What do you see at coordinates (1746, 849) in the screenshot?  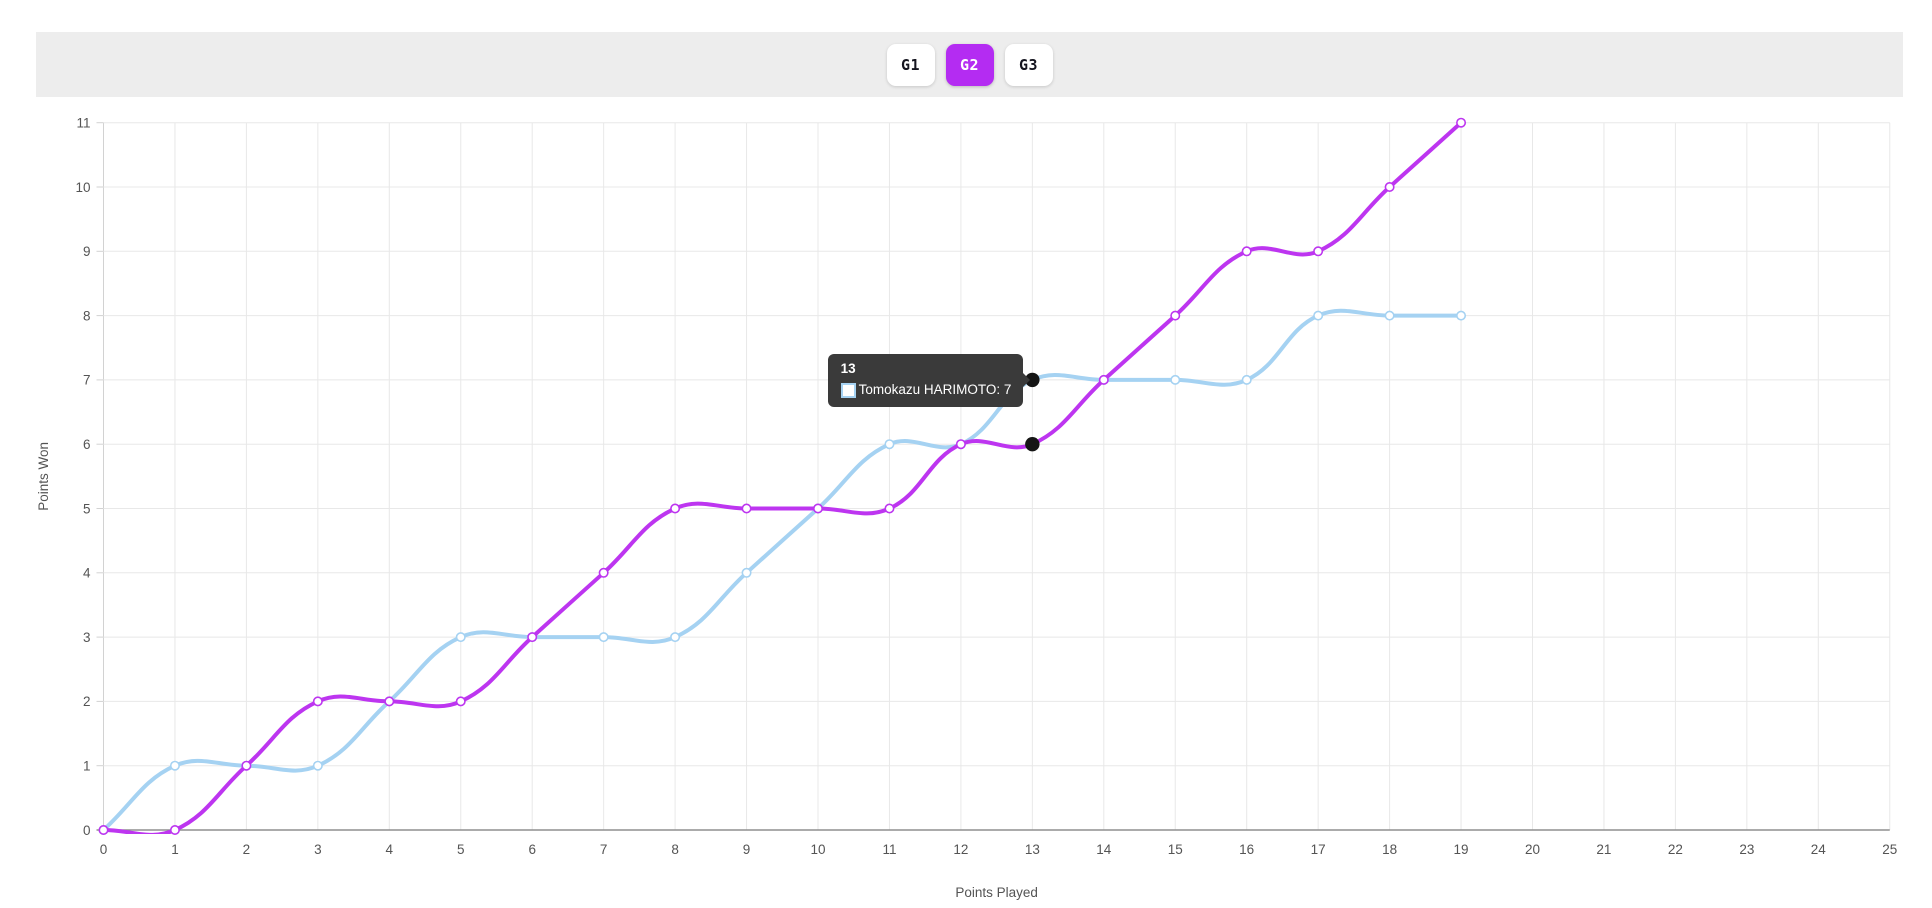 I see `x-tick-label: 23` at bounding box center [1746, 849].